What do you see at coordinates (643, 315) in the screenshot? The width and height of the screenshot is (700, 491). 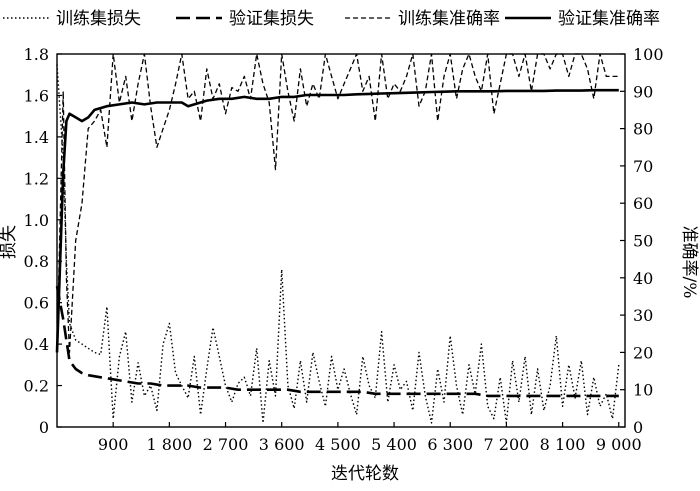 I see `y-right-tick-label: 30` at bounding box center [643, 315].